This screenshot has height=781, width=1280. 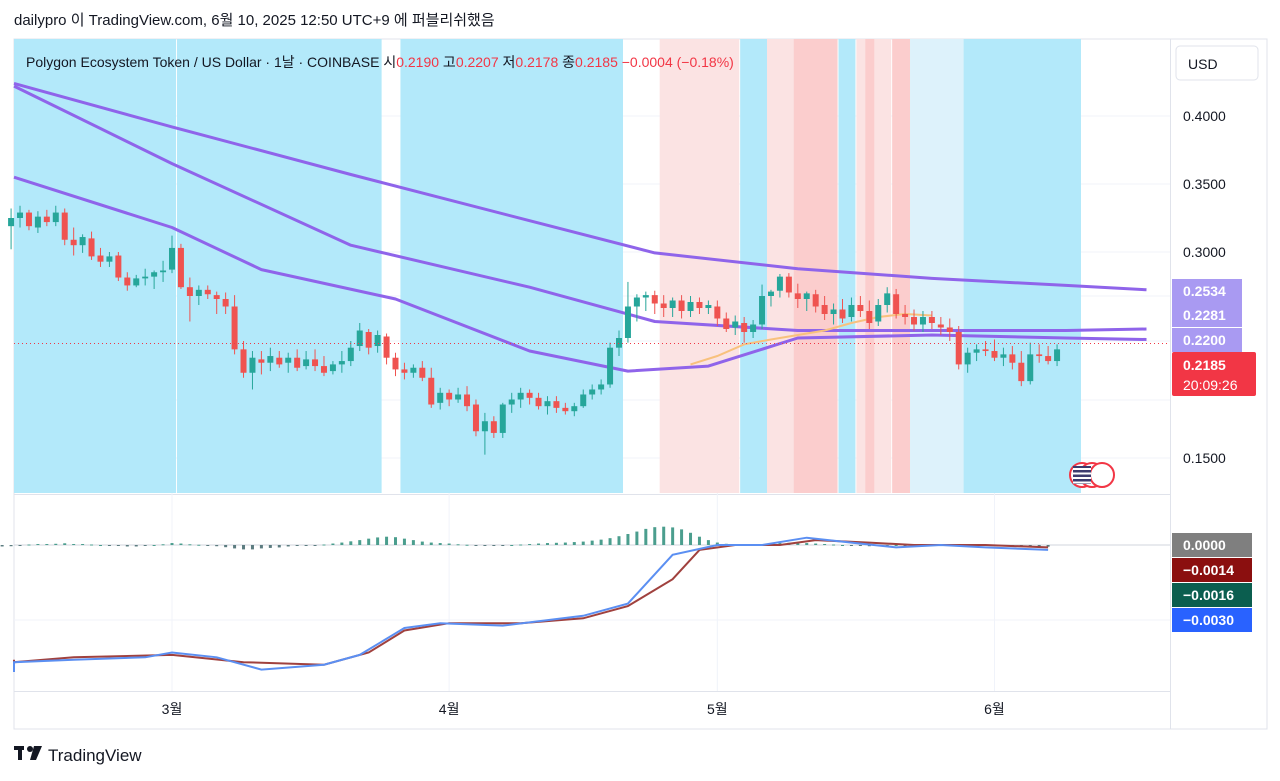 I want to click on legend-field: 0.2178, so click(x=538, y=62).